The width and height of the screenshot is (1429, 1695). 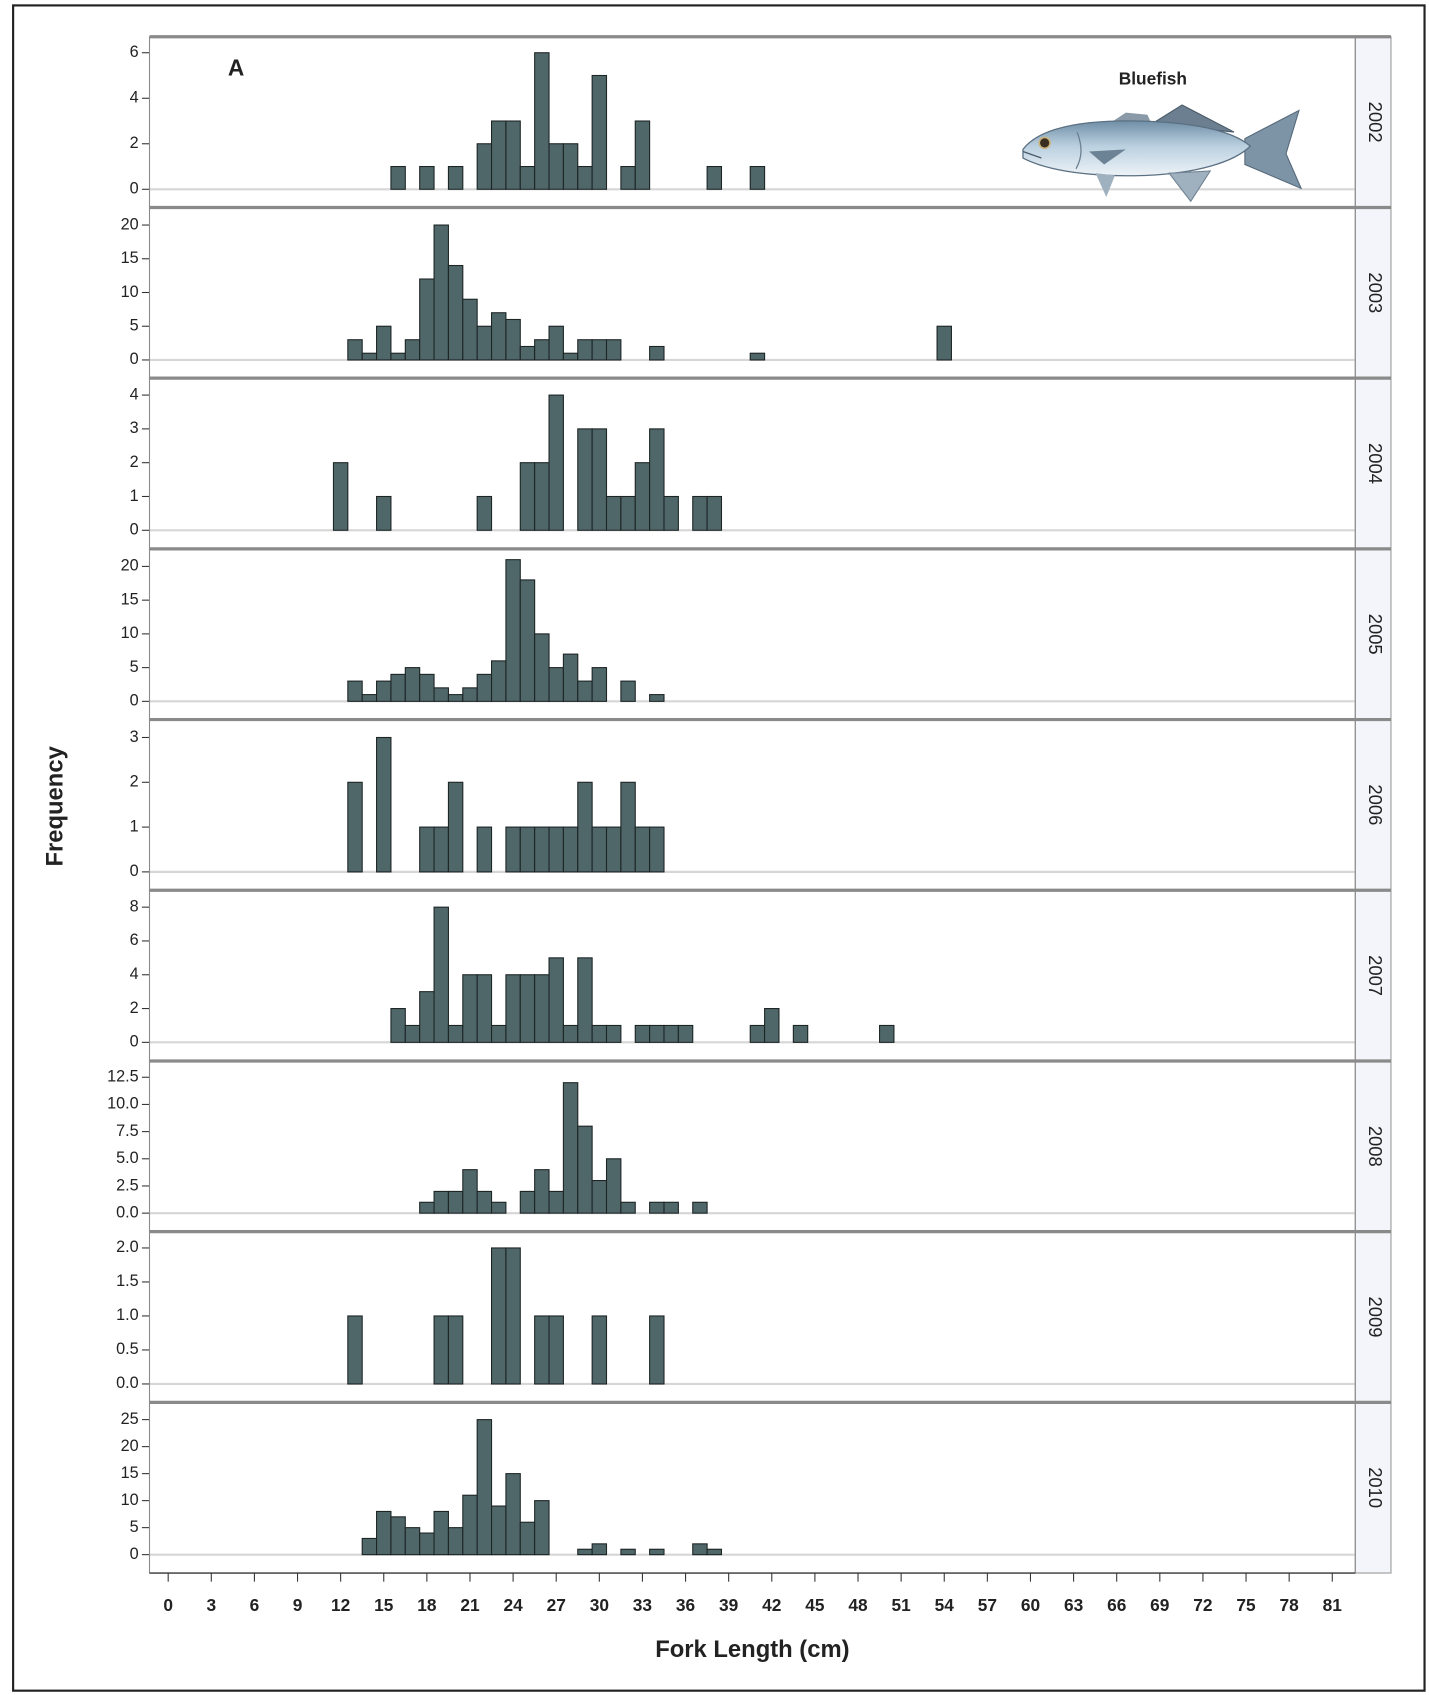 What do you see at coordinates (1375, 804) in the screenshot?
I see `panel-strip-label: 2006` at bounding box center [1375, 804].